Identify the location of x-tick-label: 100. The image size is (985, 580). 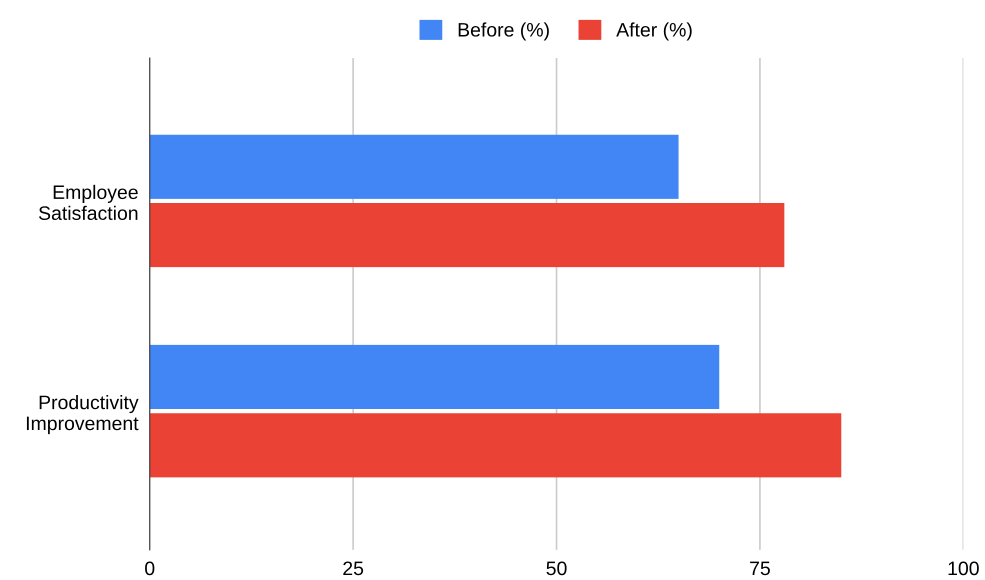
(963, 568).